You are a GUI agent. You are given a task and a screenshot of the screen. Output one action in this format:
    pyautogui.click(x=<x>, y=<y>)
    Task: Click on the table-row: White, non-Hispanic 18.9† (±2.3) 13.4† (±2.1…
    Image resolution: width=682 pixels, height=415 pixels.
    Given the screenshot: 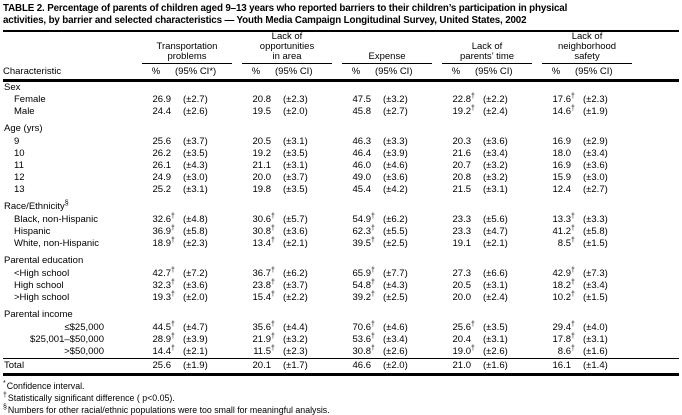 What is the action you would take?
    pyautogui.click(x=341, y=243)
    